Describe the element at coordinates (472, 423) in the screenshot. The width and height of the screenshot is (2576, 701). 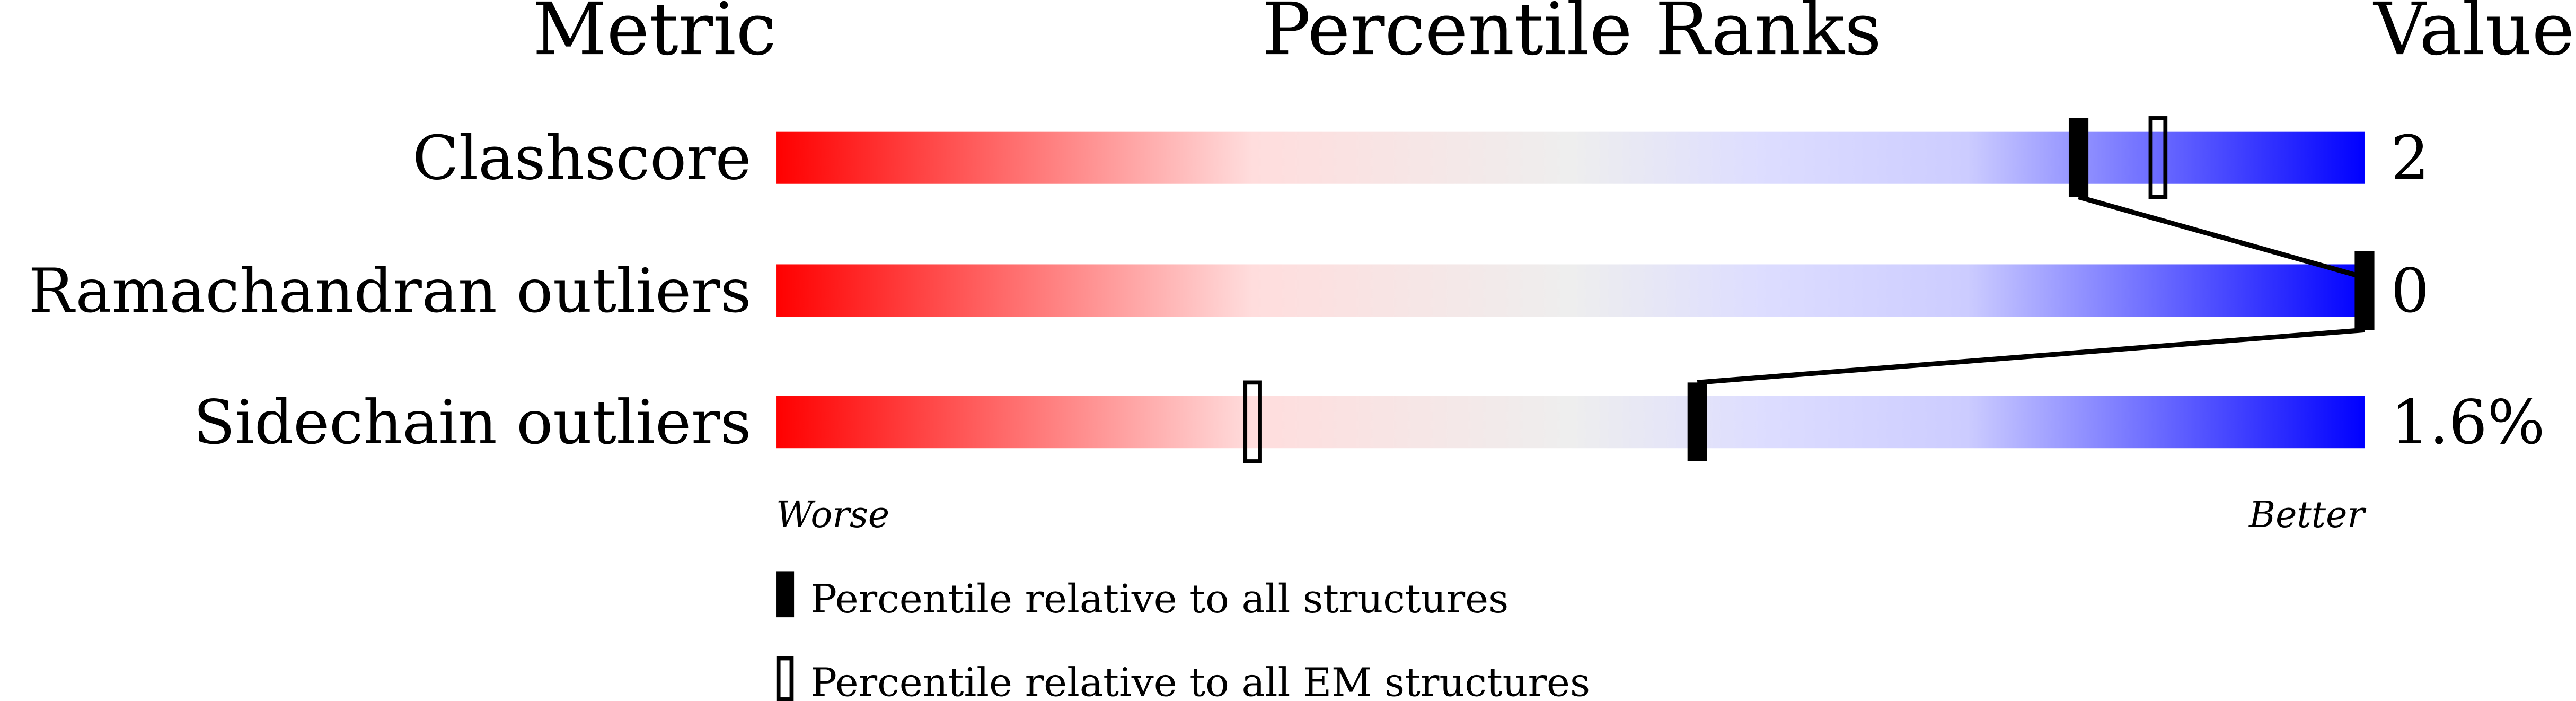
I see `metric-label: Sidechain outliers` at that location.